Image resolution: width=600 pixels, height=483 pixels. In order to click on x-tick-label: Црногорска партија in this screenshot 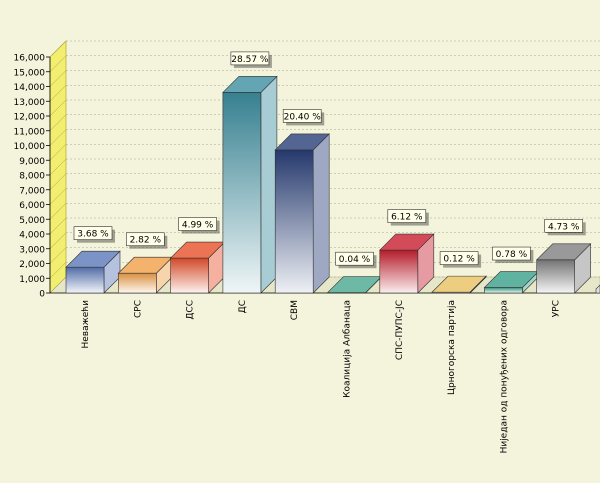, I will do `click(452, 347)`.